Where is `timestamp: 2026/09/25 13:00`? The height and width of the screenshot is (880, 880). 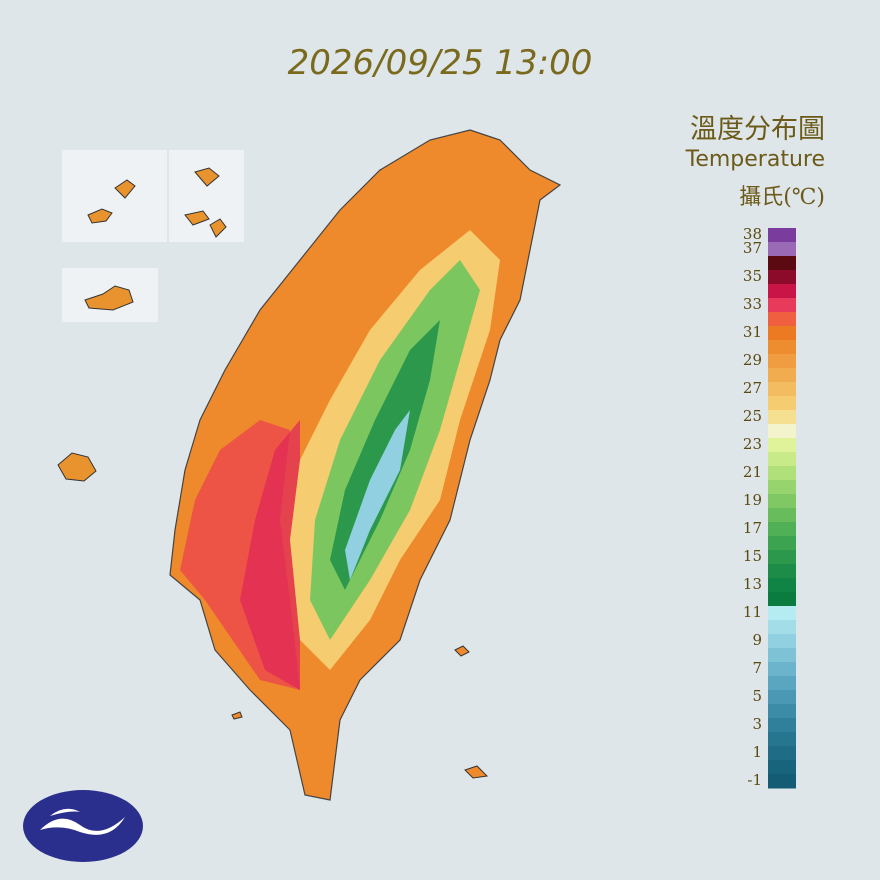 timestamp: 2026/09/25 13:00 is located at coordinates (440, 63).